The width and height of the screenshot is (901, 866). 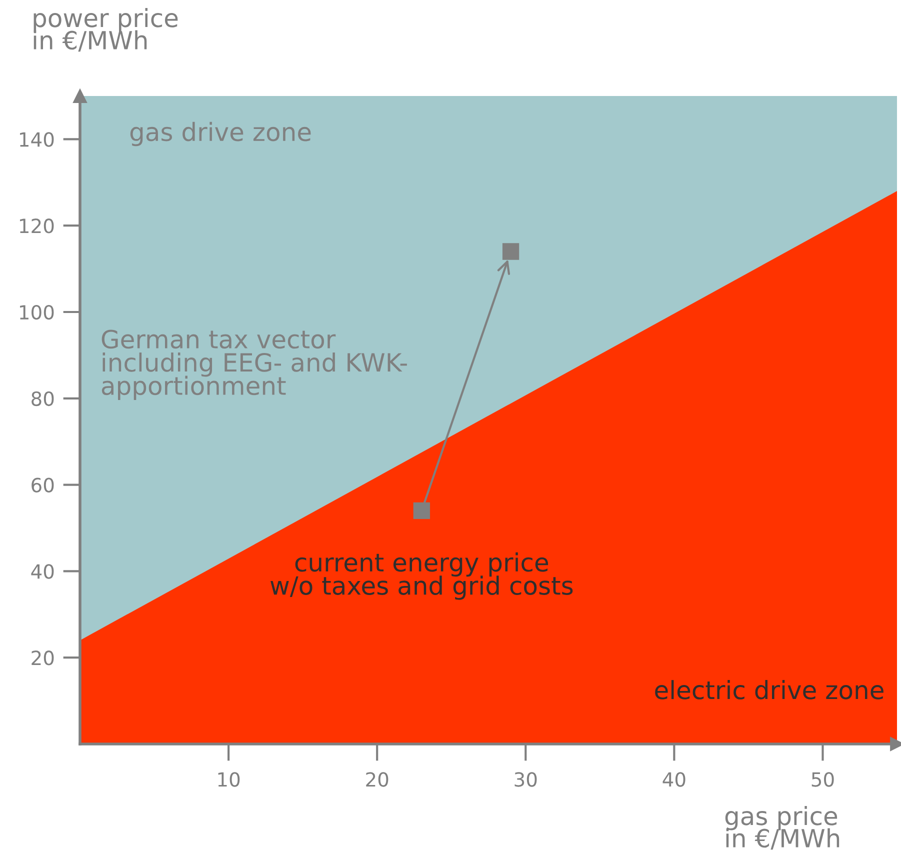 I want to click on y-tick-label: 40, so click(x=42, y=571).